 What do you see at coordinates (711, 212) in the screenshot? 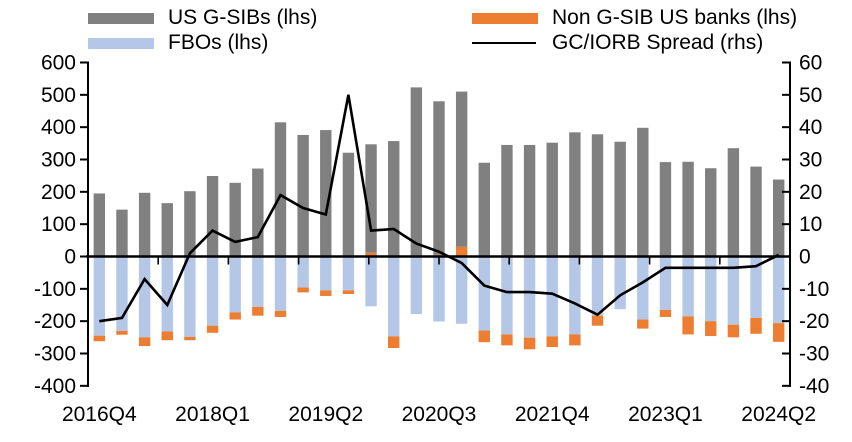
I see `bar-us-gsibs-2023Q3` at bounding box center [711, 212].